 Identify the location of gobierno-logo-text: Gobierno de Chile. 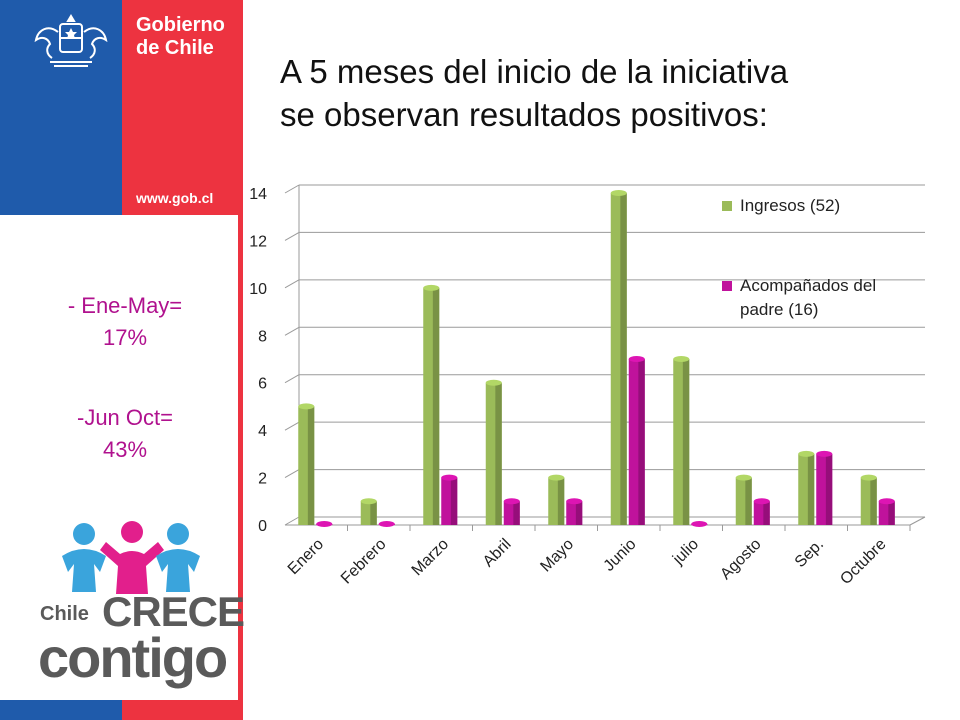
(180, 37).